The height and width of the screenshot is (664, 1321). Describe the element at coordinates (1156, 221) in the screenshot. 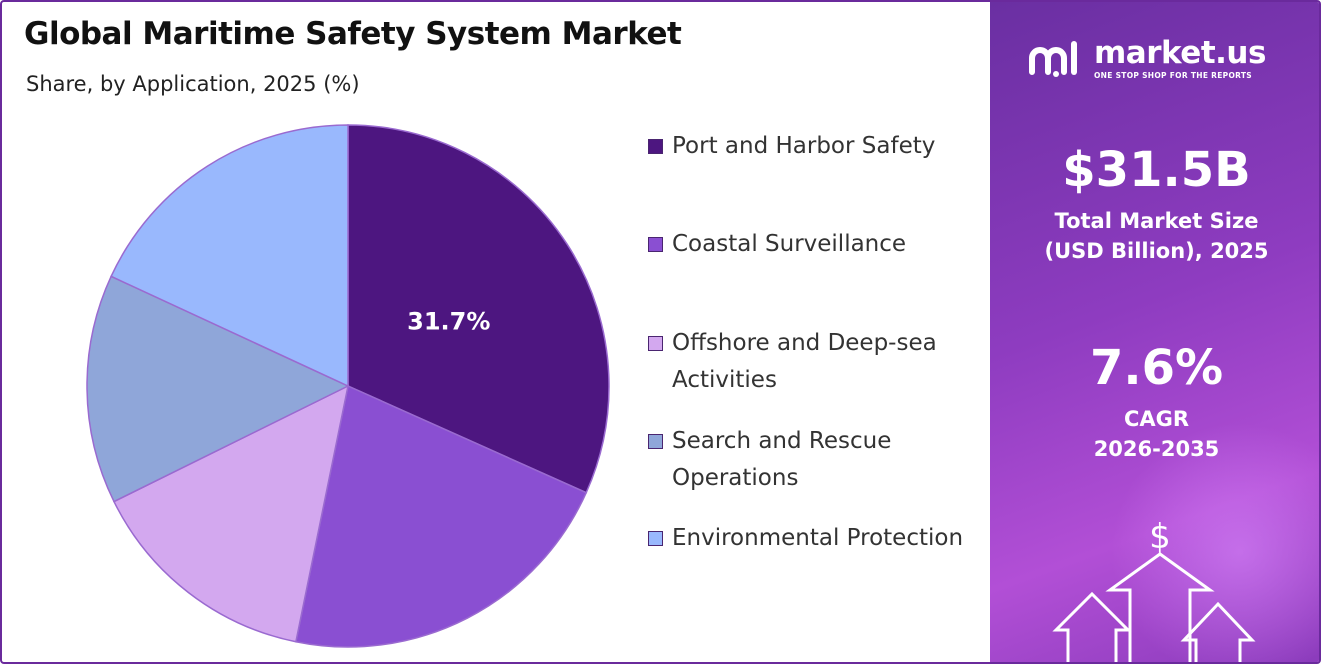

I see `market-size-label: Total Market Size` at that location.